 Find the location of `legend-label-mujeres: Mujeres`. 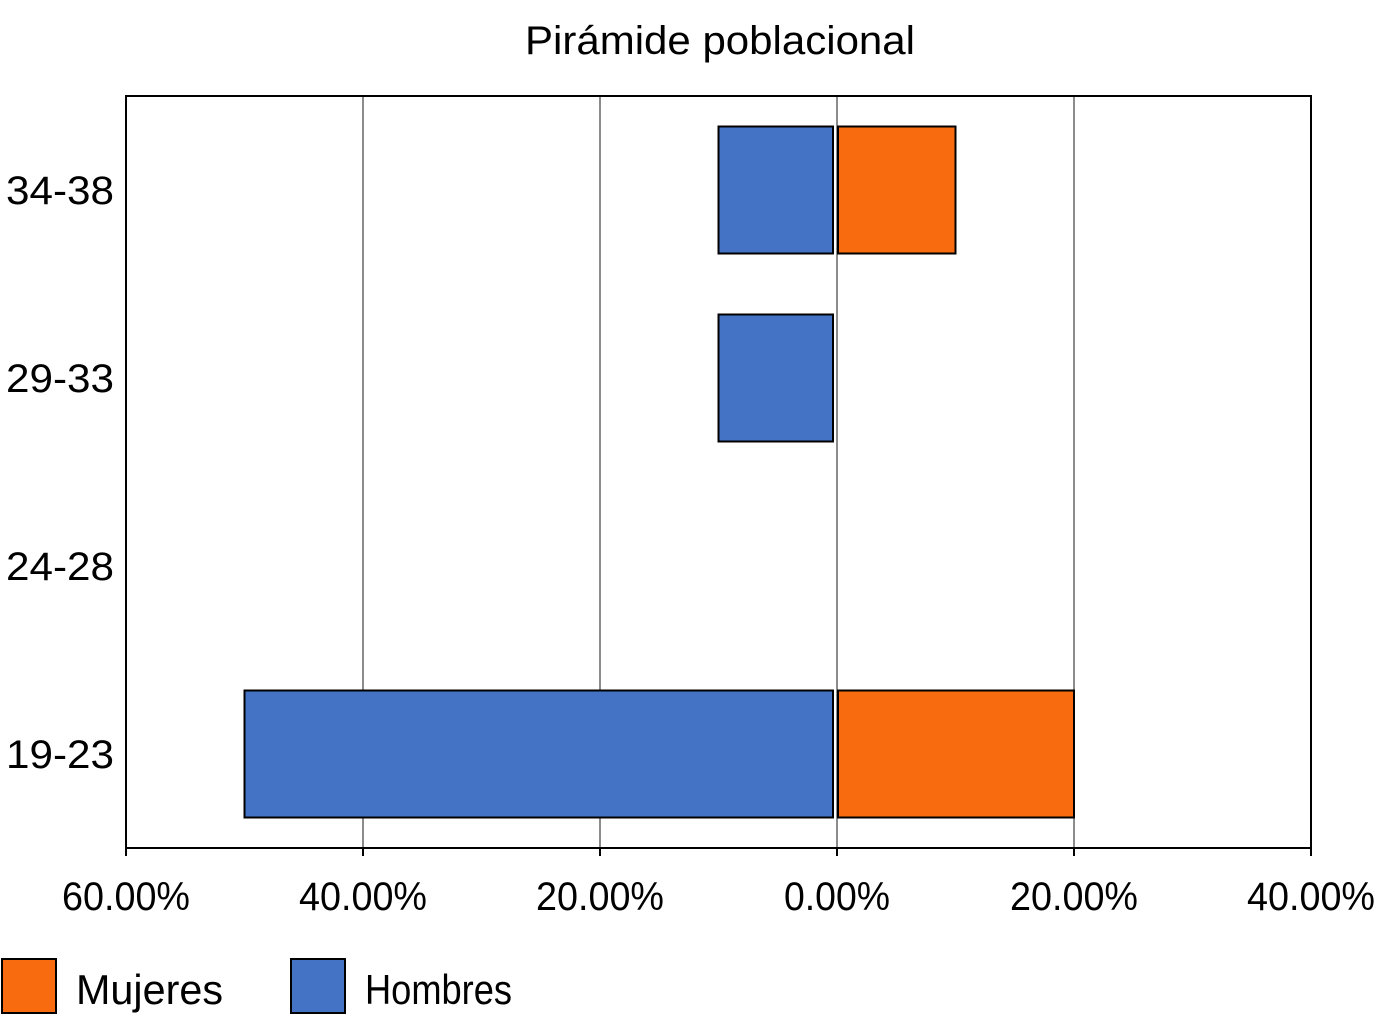

legend-label-mujeres: Mujeres is located at coordinates (149, 989).